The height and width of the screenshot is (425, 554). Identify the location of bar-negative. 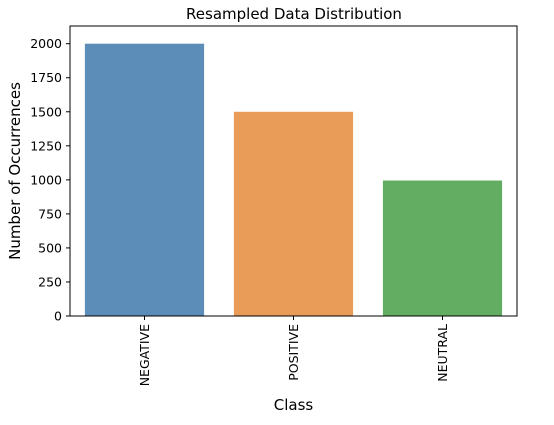
(144, 180).